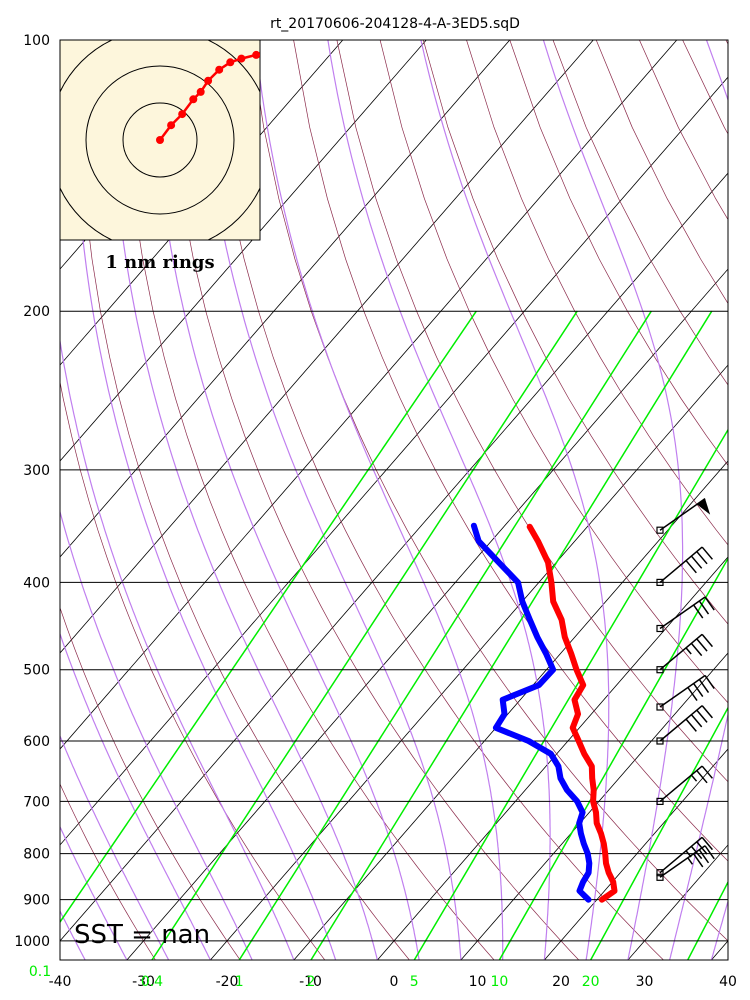  I want to click on mixing-ratio-labels: 0.1 0.4 1 2 5 10 20, so click(314, 977).